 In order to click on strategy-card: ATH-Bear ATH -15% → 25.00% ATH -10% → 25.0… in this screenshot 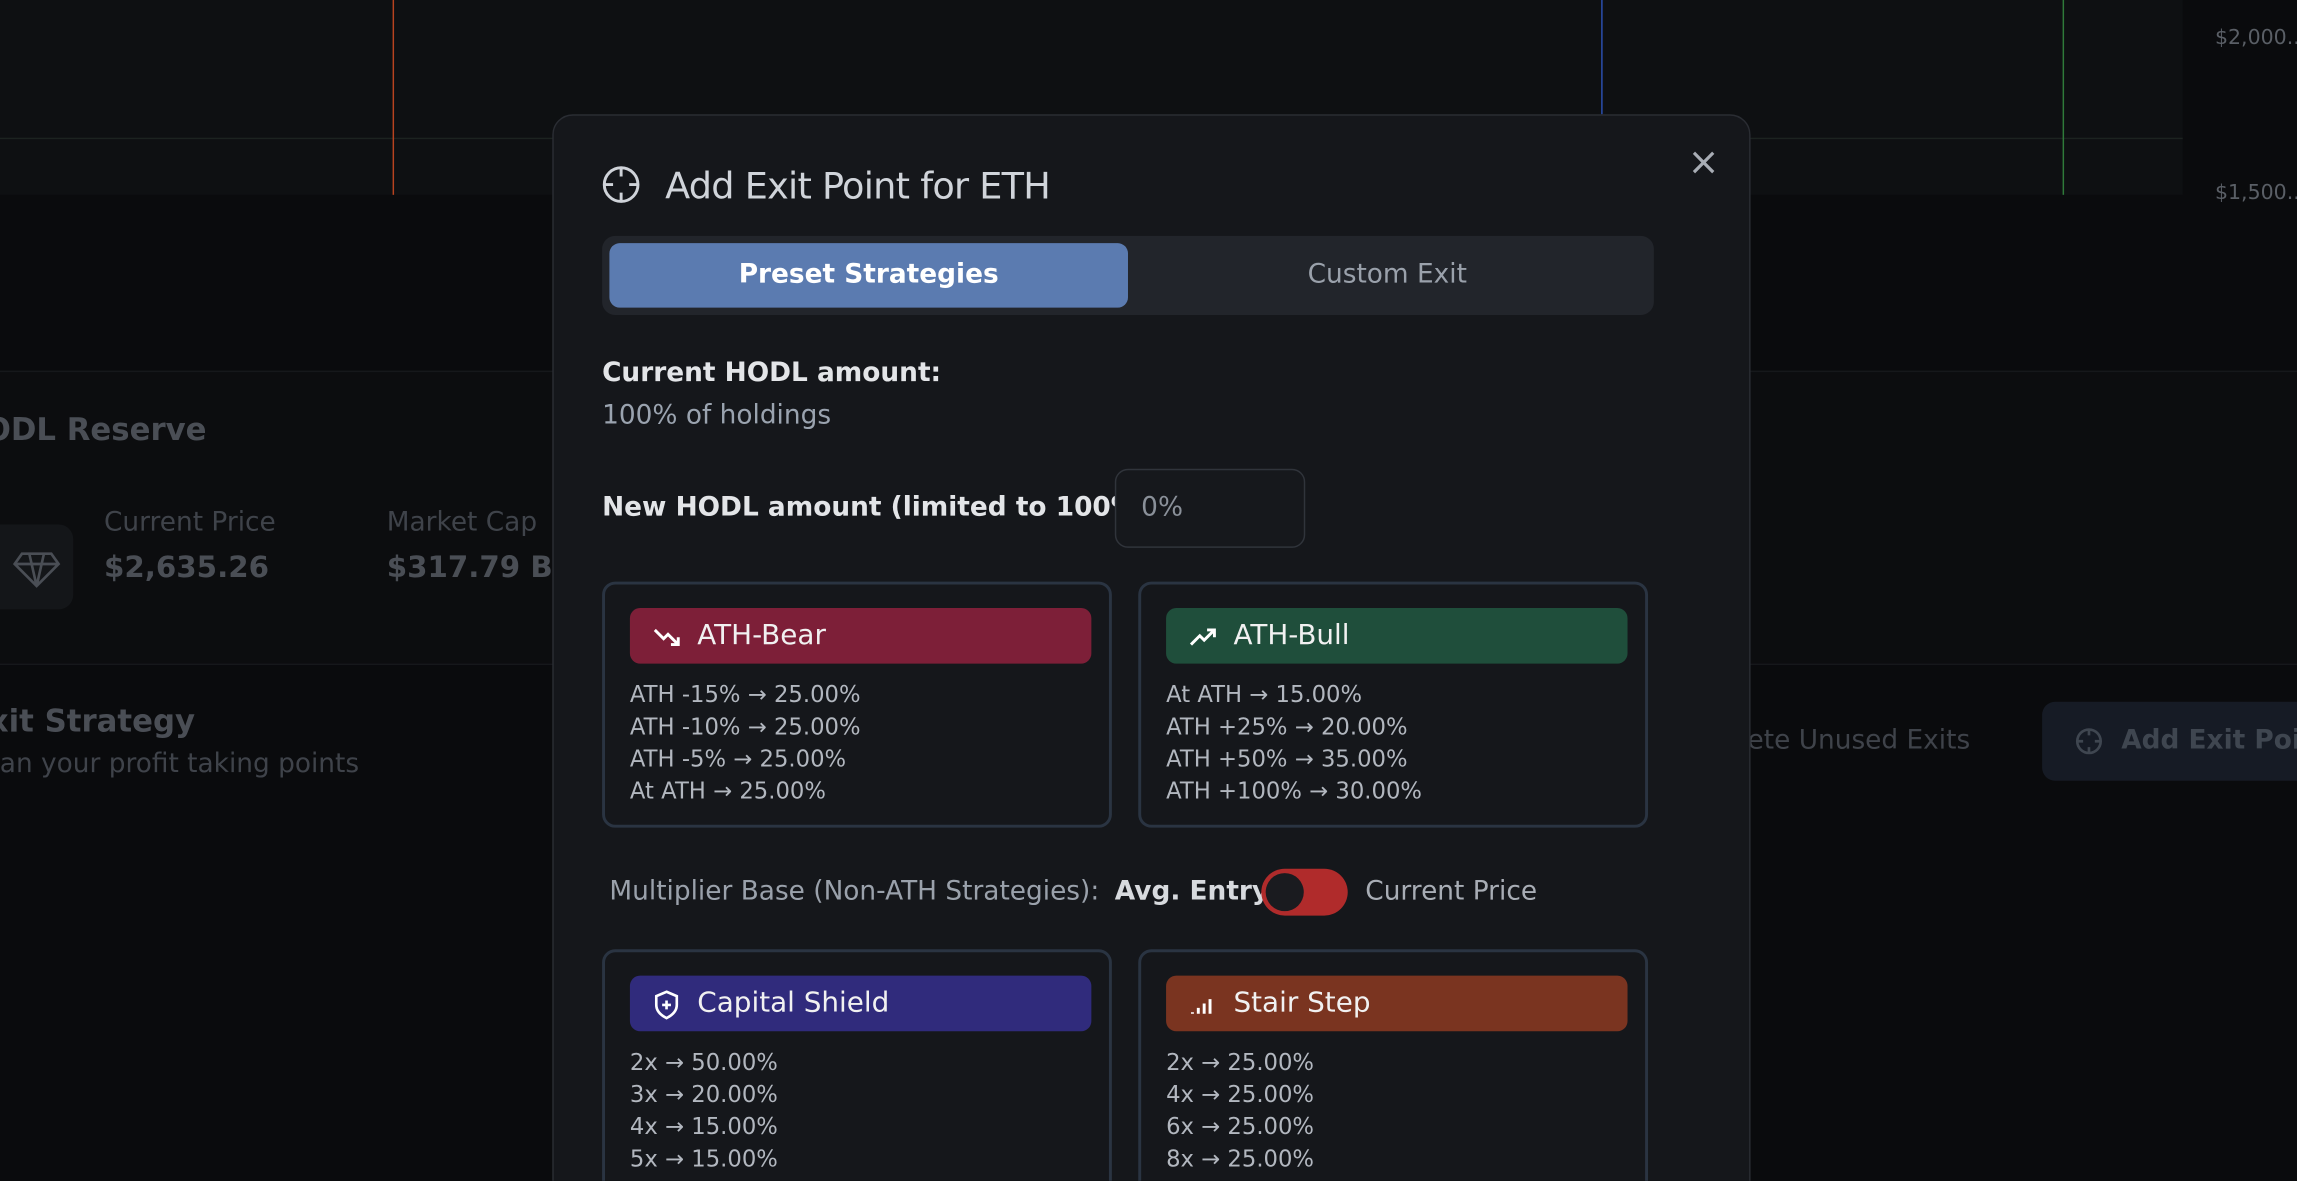, I will do `click(857, 704)`.